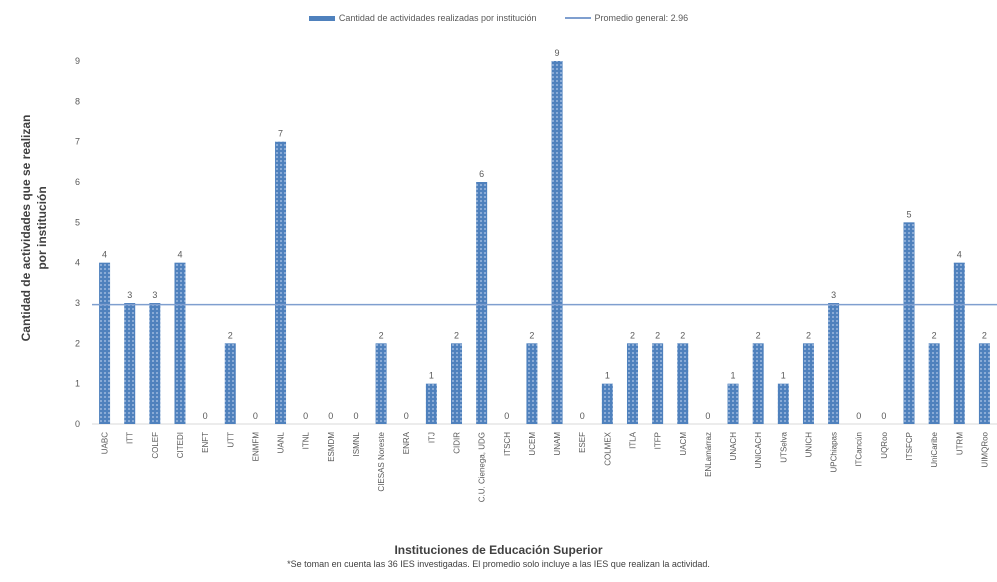 This screenshot has width=997, height=582. Describe the element at coordinates (884, 444) in the screenshot. I see `x-tick-label: UQRoo` at that location.